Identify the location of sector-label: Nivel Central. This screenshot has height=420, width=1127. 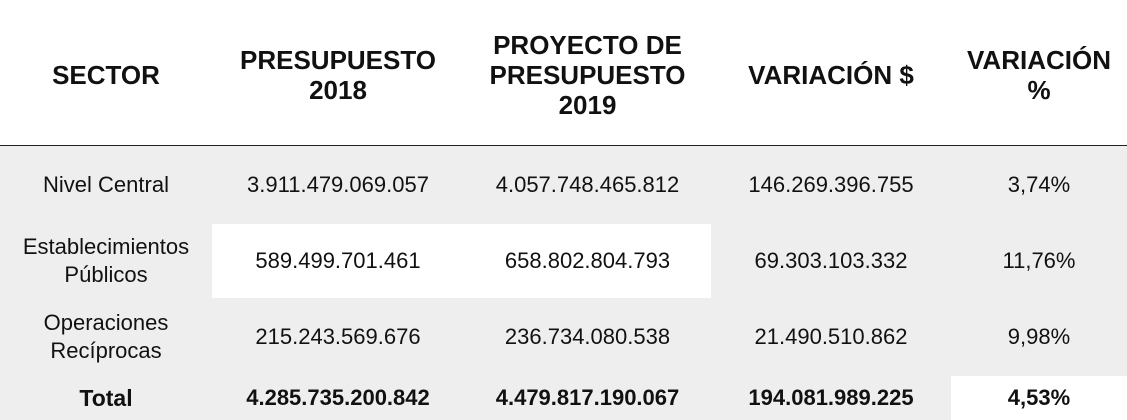
(106, 184).